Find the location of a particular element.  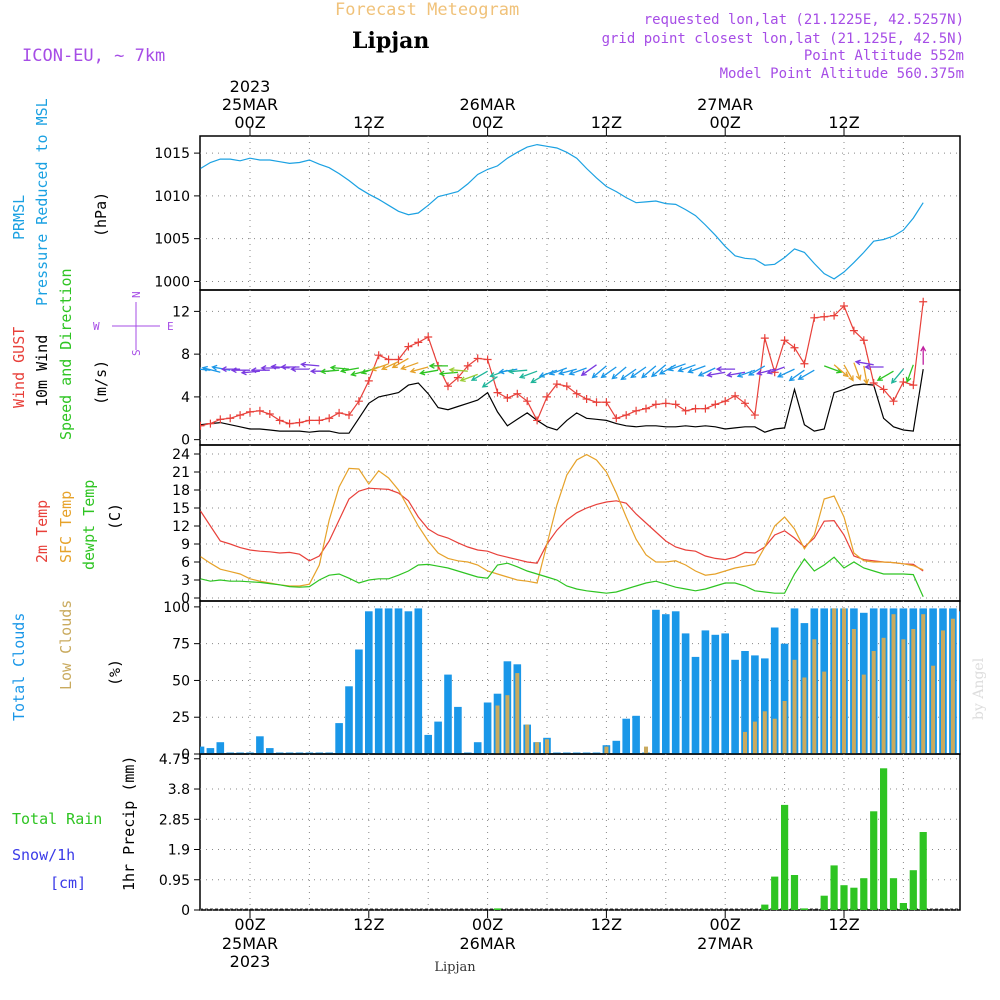

precipitation-frame is located at coordinates (580, 832).